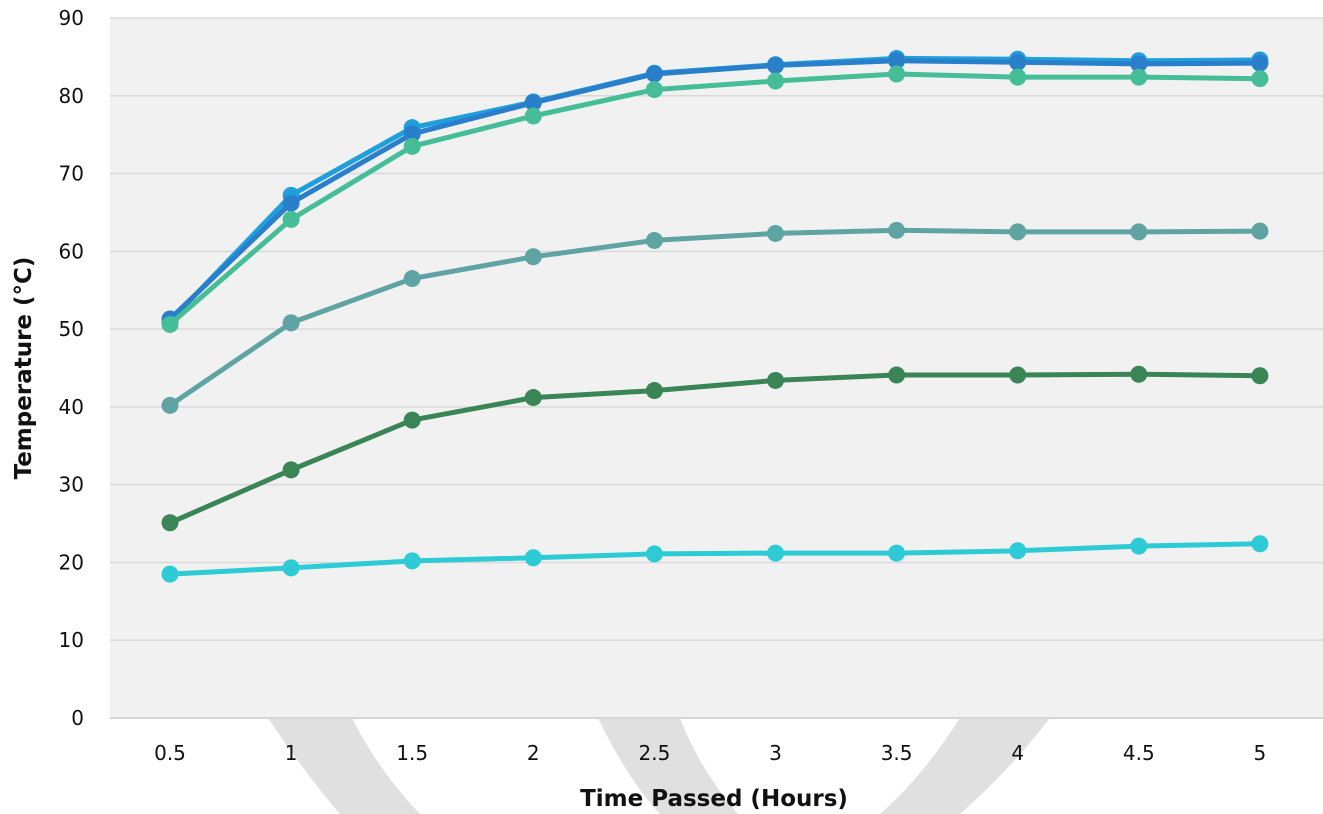 The image size is (1323, 814). Describe the element at coordinates (775, 753) in the screenshot. I see `x-tick-label: 3` at that location.